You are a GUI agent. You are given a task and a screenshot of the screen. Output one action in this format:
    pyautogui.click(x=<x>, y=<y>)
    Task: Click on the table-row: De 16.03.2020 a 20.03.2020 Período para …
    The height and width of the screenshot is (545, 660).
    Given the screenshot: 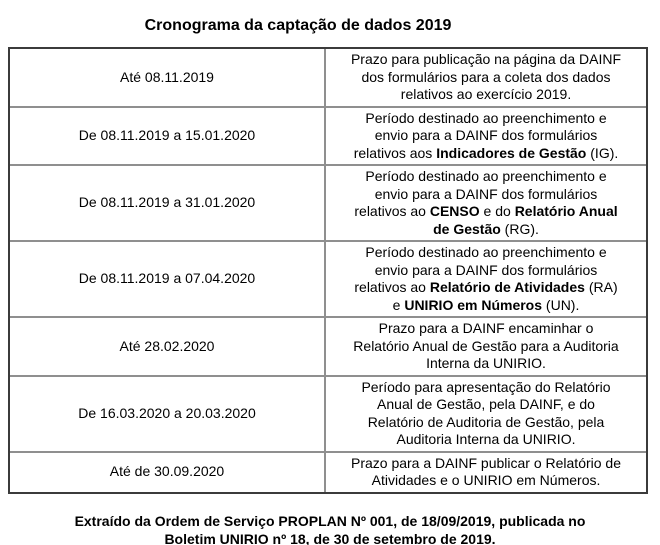 What is the action you would take?
    pyautogui.click(x=328, y=413)
    